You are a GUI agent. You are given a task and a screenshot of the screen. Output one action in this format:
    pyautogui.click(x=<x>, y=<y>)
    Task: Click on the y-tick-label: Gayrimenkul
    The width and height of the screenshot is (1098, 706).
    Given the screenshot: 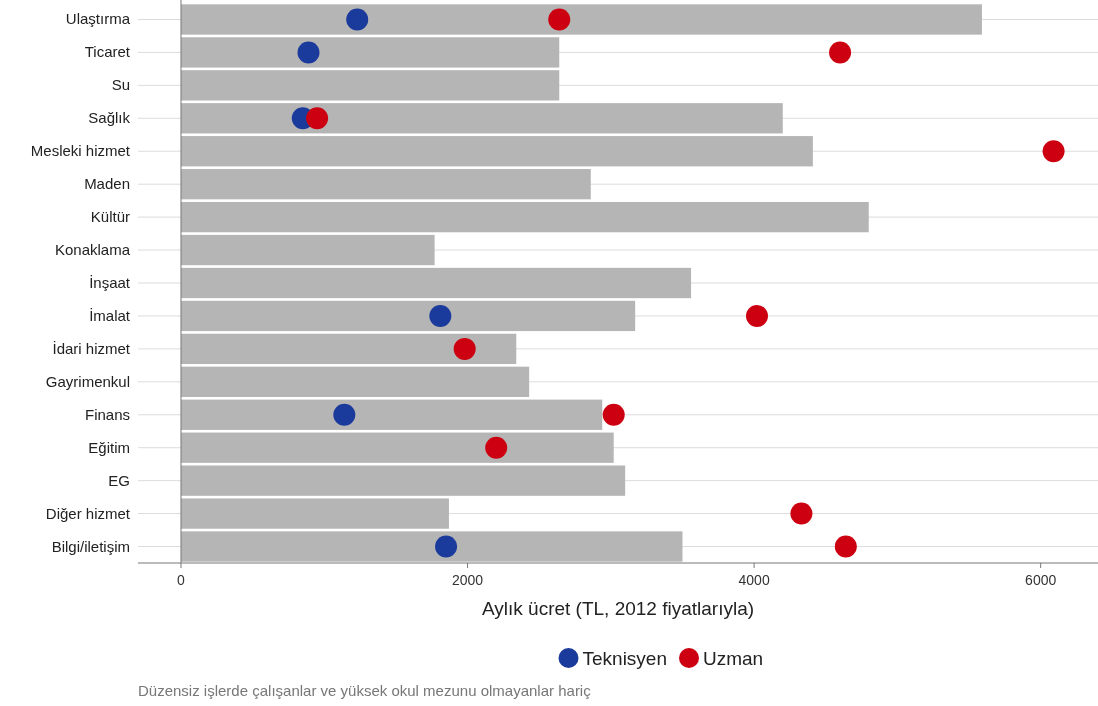 What is the action you would take?
    pyautogui.click(x=87, y=381)
    